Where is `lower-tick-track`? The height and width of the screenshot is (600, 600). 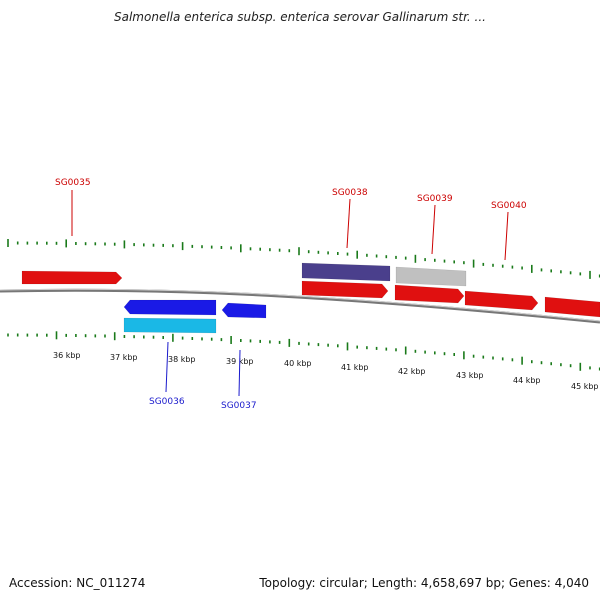
lower-tick-track is located at coordinates (303, 351).